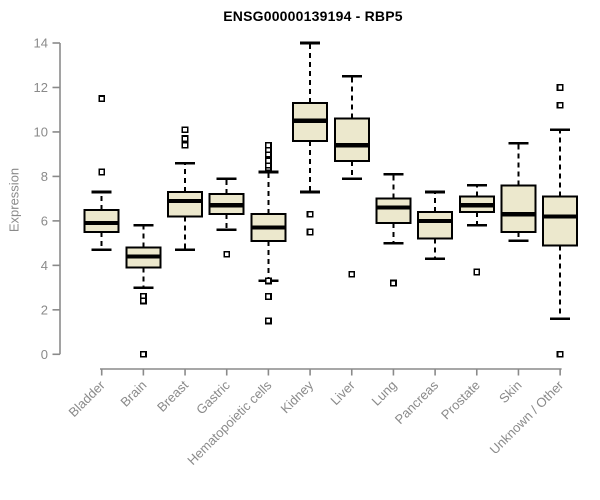 This screenshot has width=600, height=500. Describe the element at coordinates (172, 395) in the screenshot. I see `x-tick-label-breast: Breast` at that location.